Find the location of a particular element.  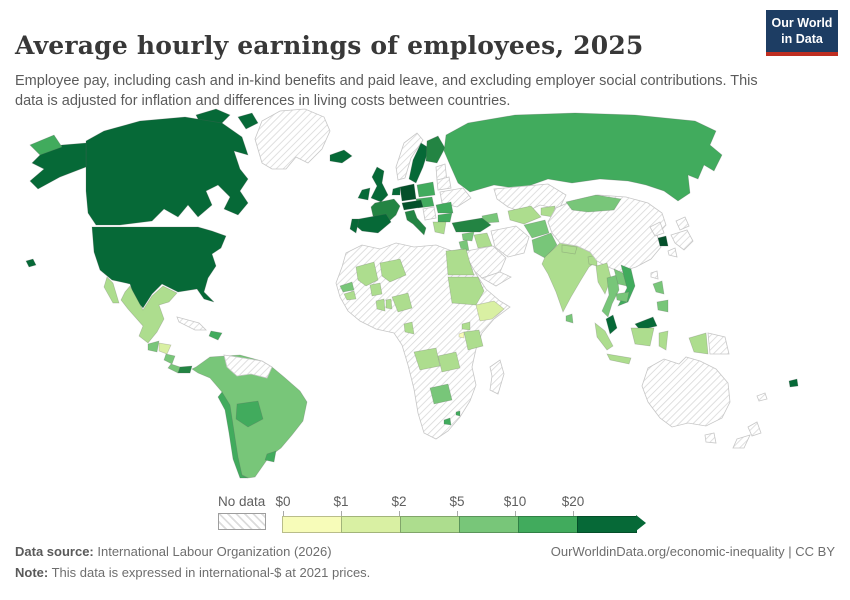

country-tanzania is located at coordinates (473, 340).